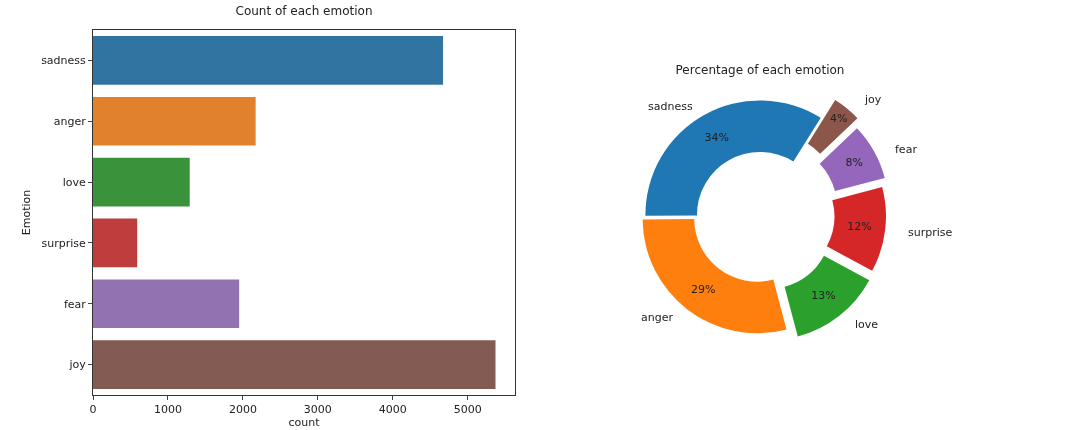  I want to click on x-tick-label: 4000, so click(392, 410).